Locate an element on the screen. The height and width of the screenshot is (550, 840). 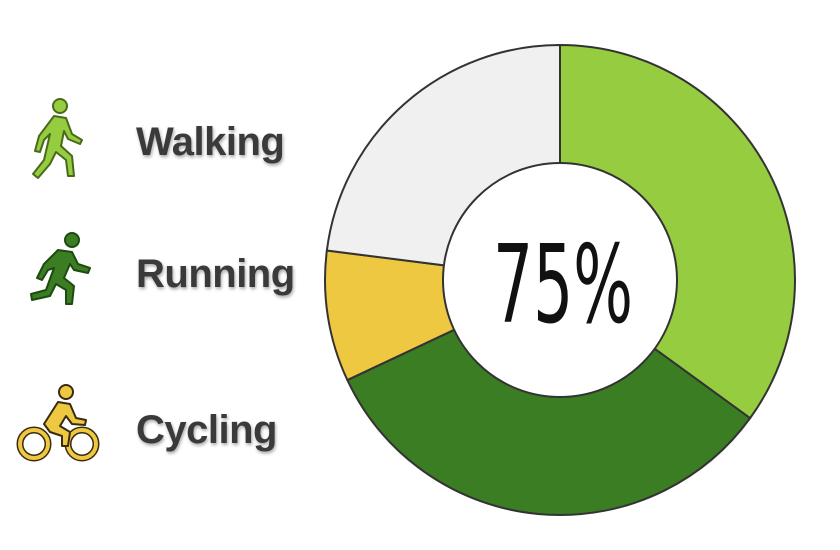
running-person-icon is located at coordinates (60, 268).